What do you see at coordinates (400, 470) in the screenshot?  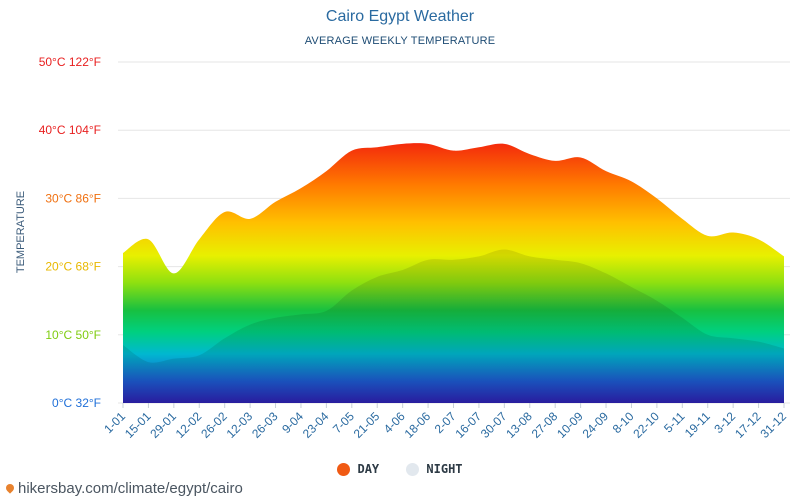 I see `legend: DAY NIGHT` at bounding box center [400, 470].